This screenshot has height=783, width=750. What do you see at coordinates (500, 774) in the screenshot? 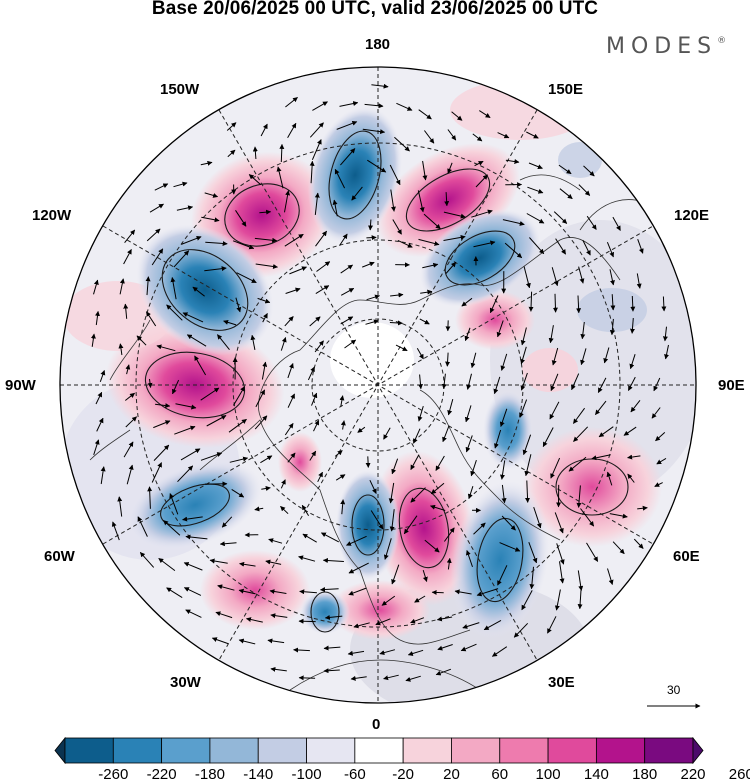
I see `colorbar-tick-label: 60` at bounding box center [500, 774].